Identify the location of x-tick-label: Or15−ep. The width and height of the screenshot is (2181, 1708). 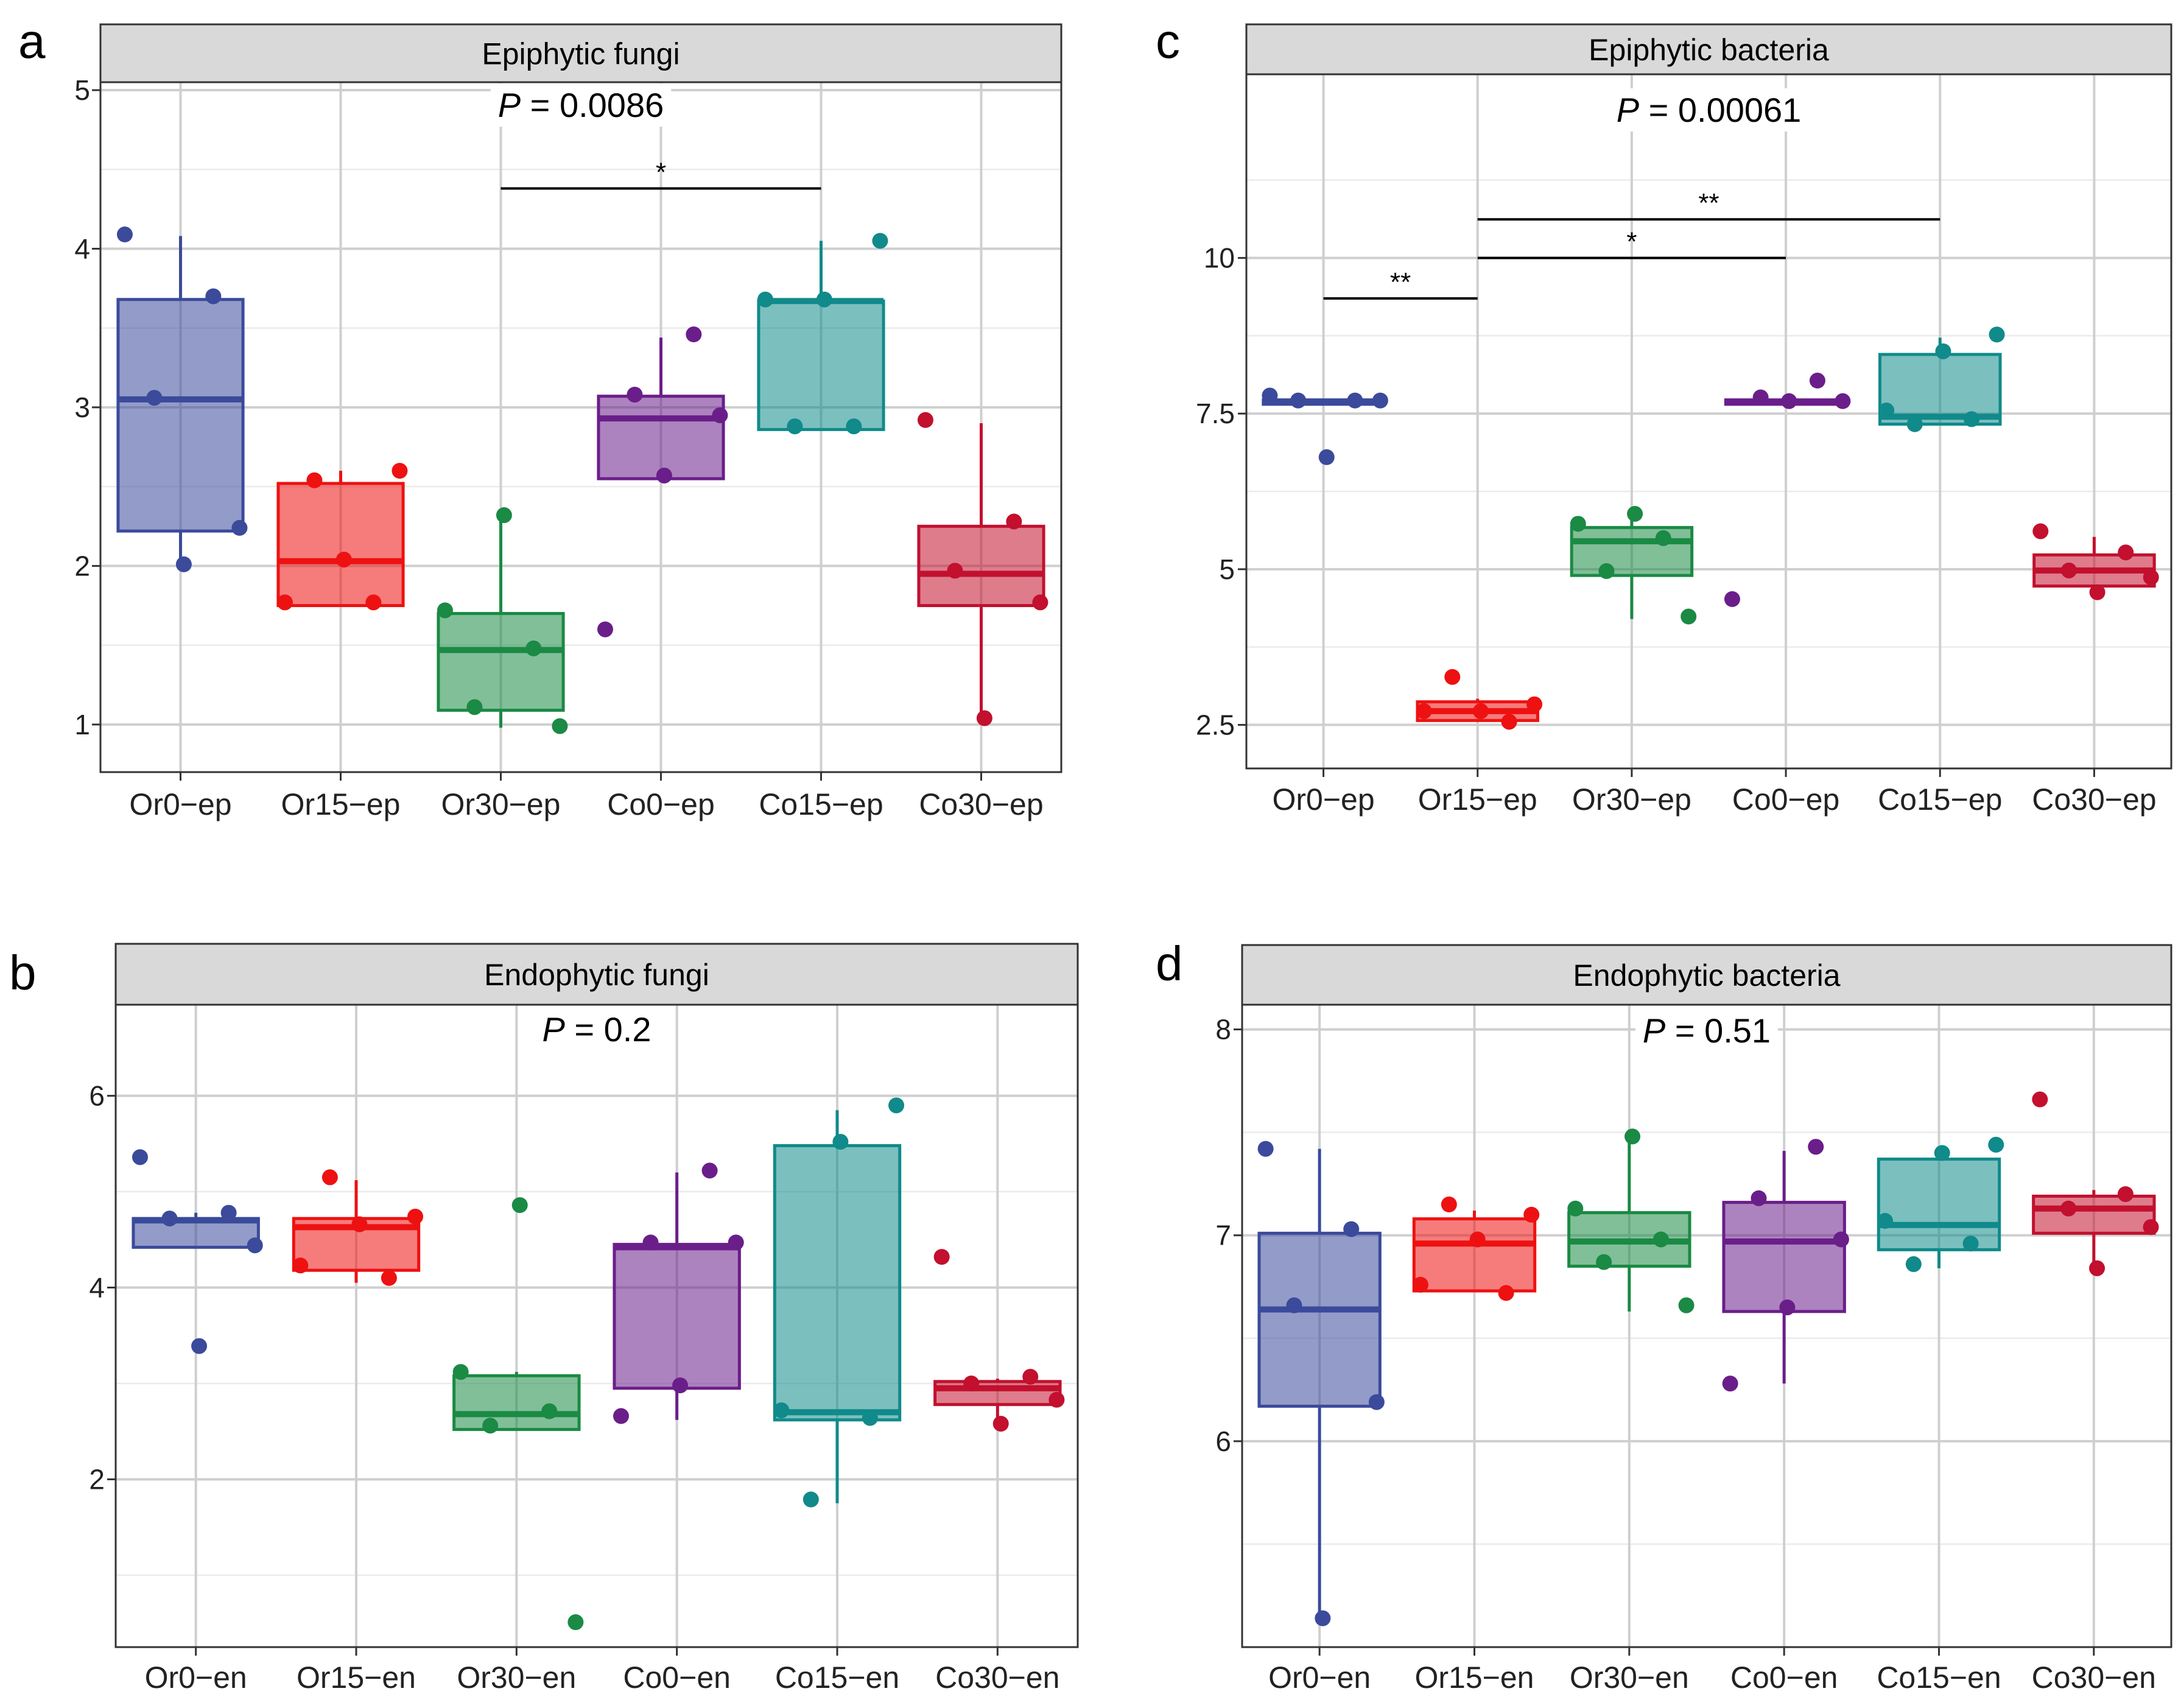
(1477, 799).